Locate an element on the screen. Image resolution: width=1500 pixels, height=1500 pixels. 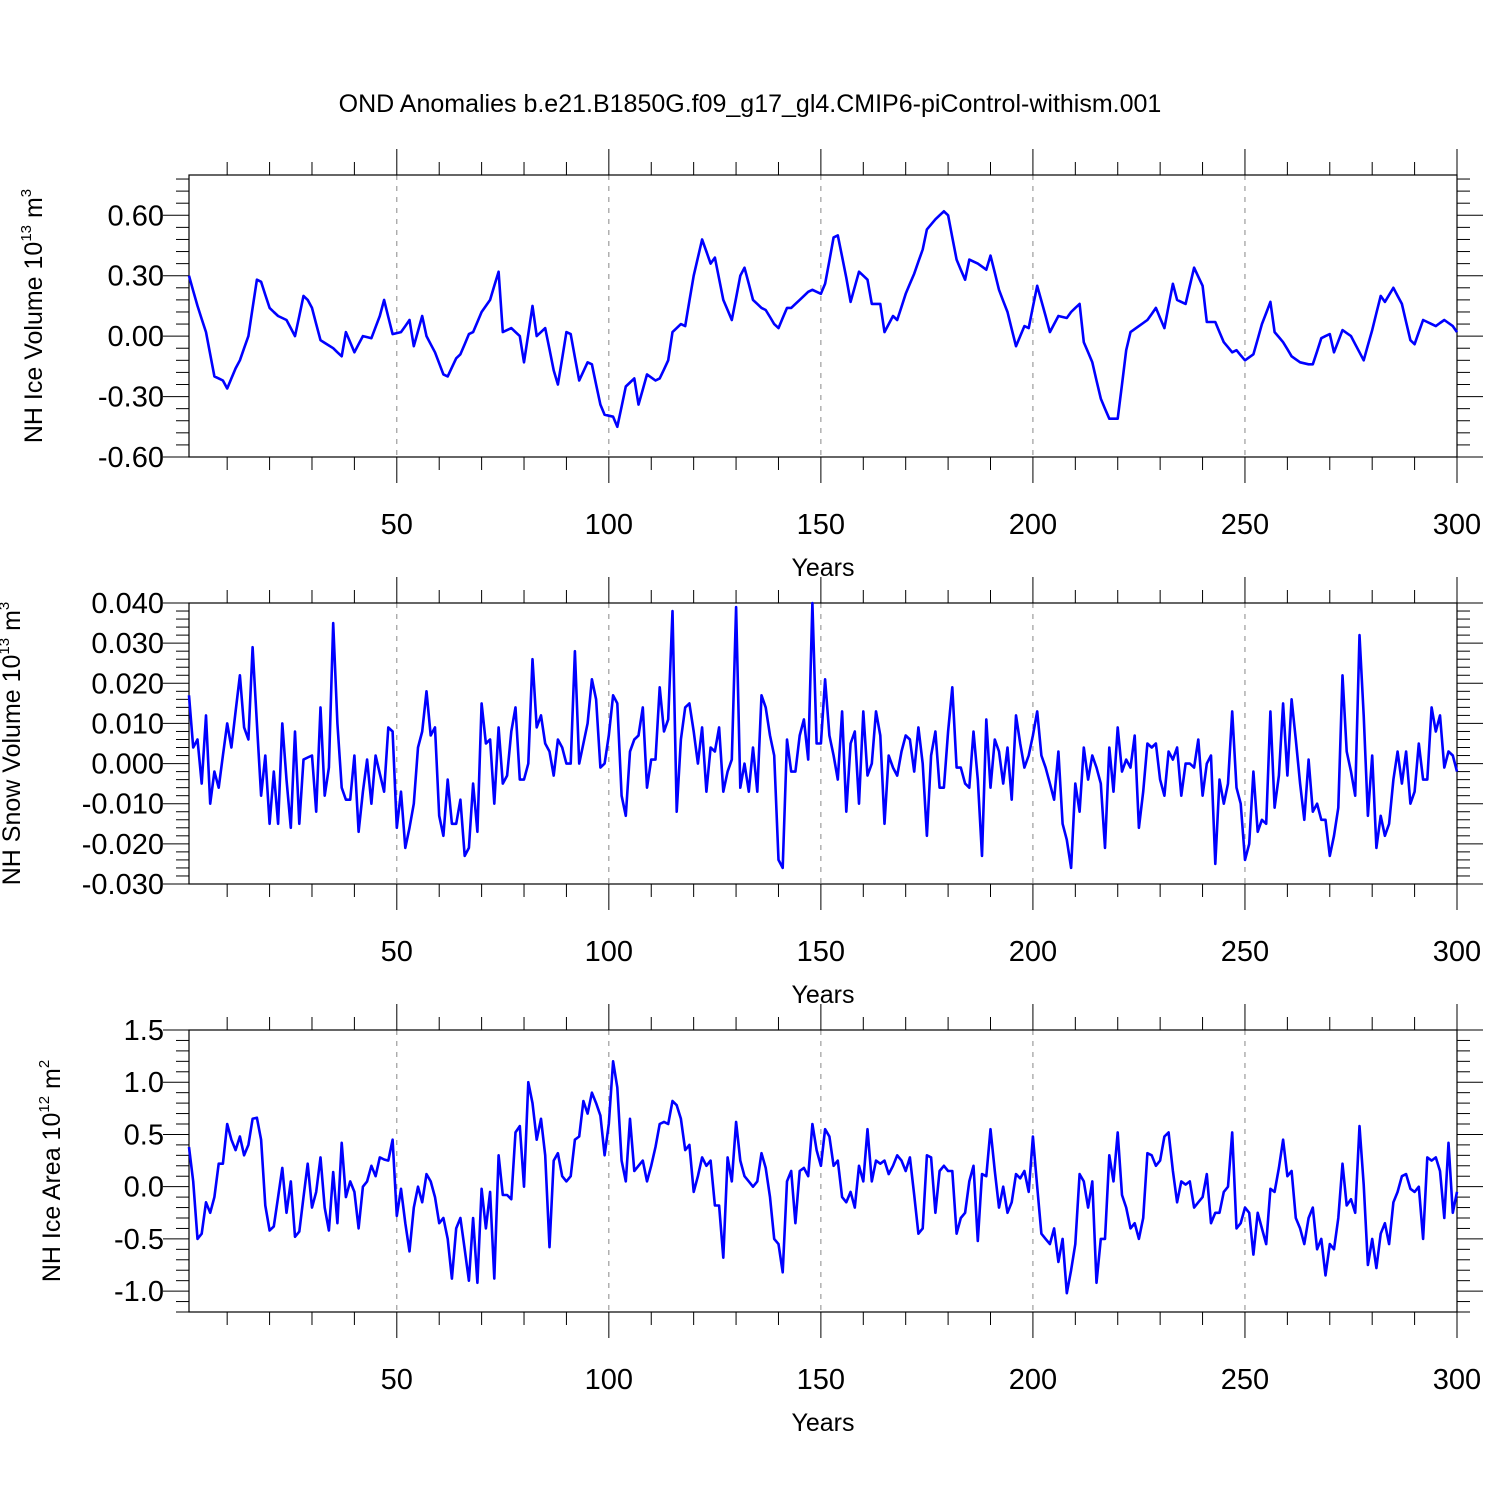
y-tick-label: -0.60 is located at coordinates (131, 458).